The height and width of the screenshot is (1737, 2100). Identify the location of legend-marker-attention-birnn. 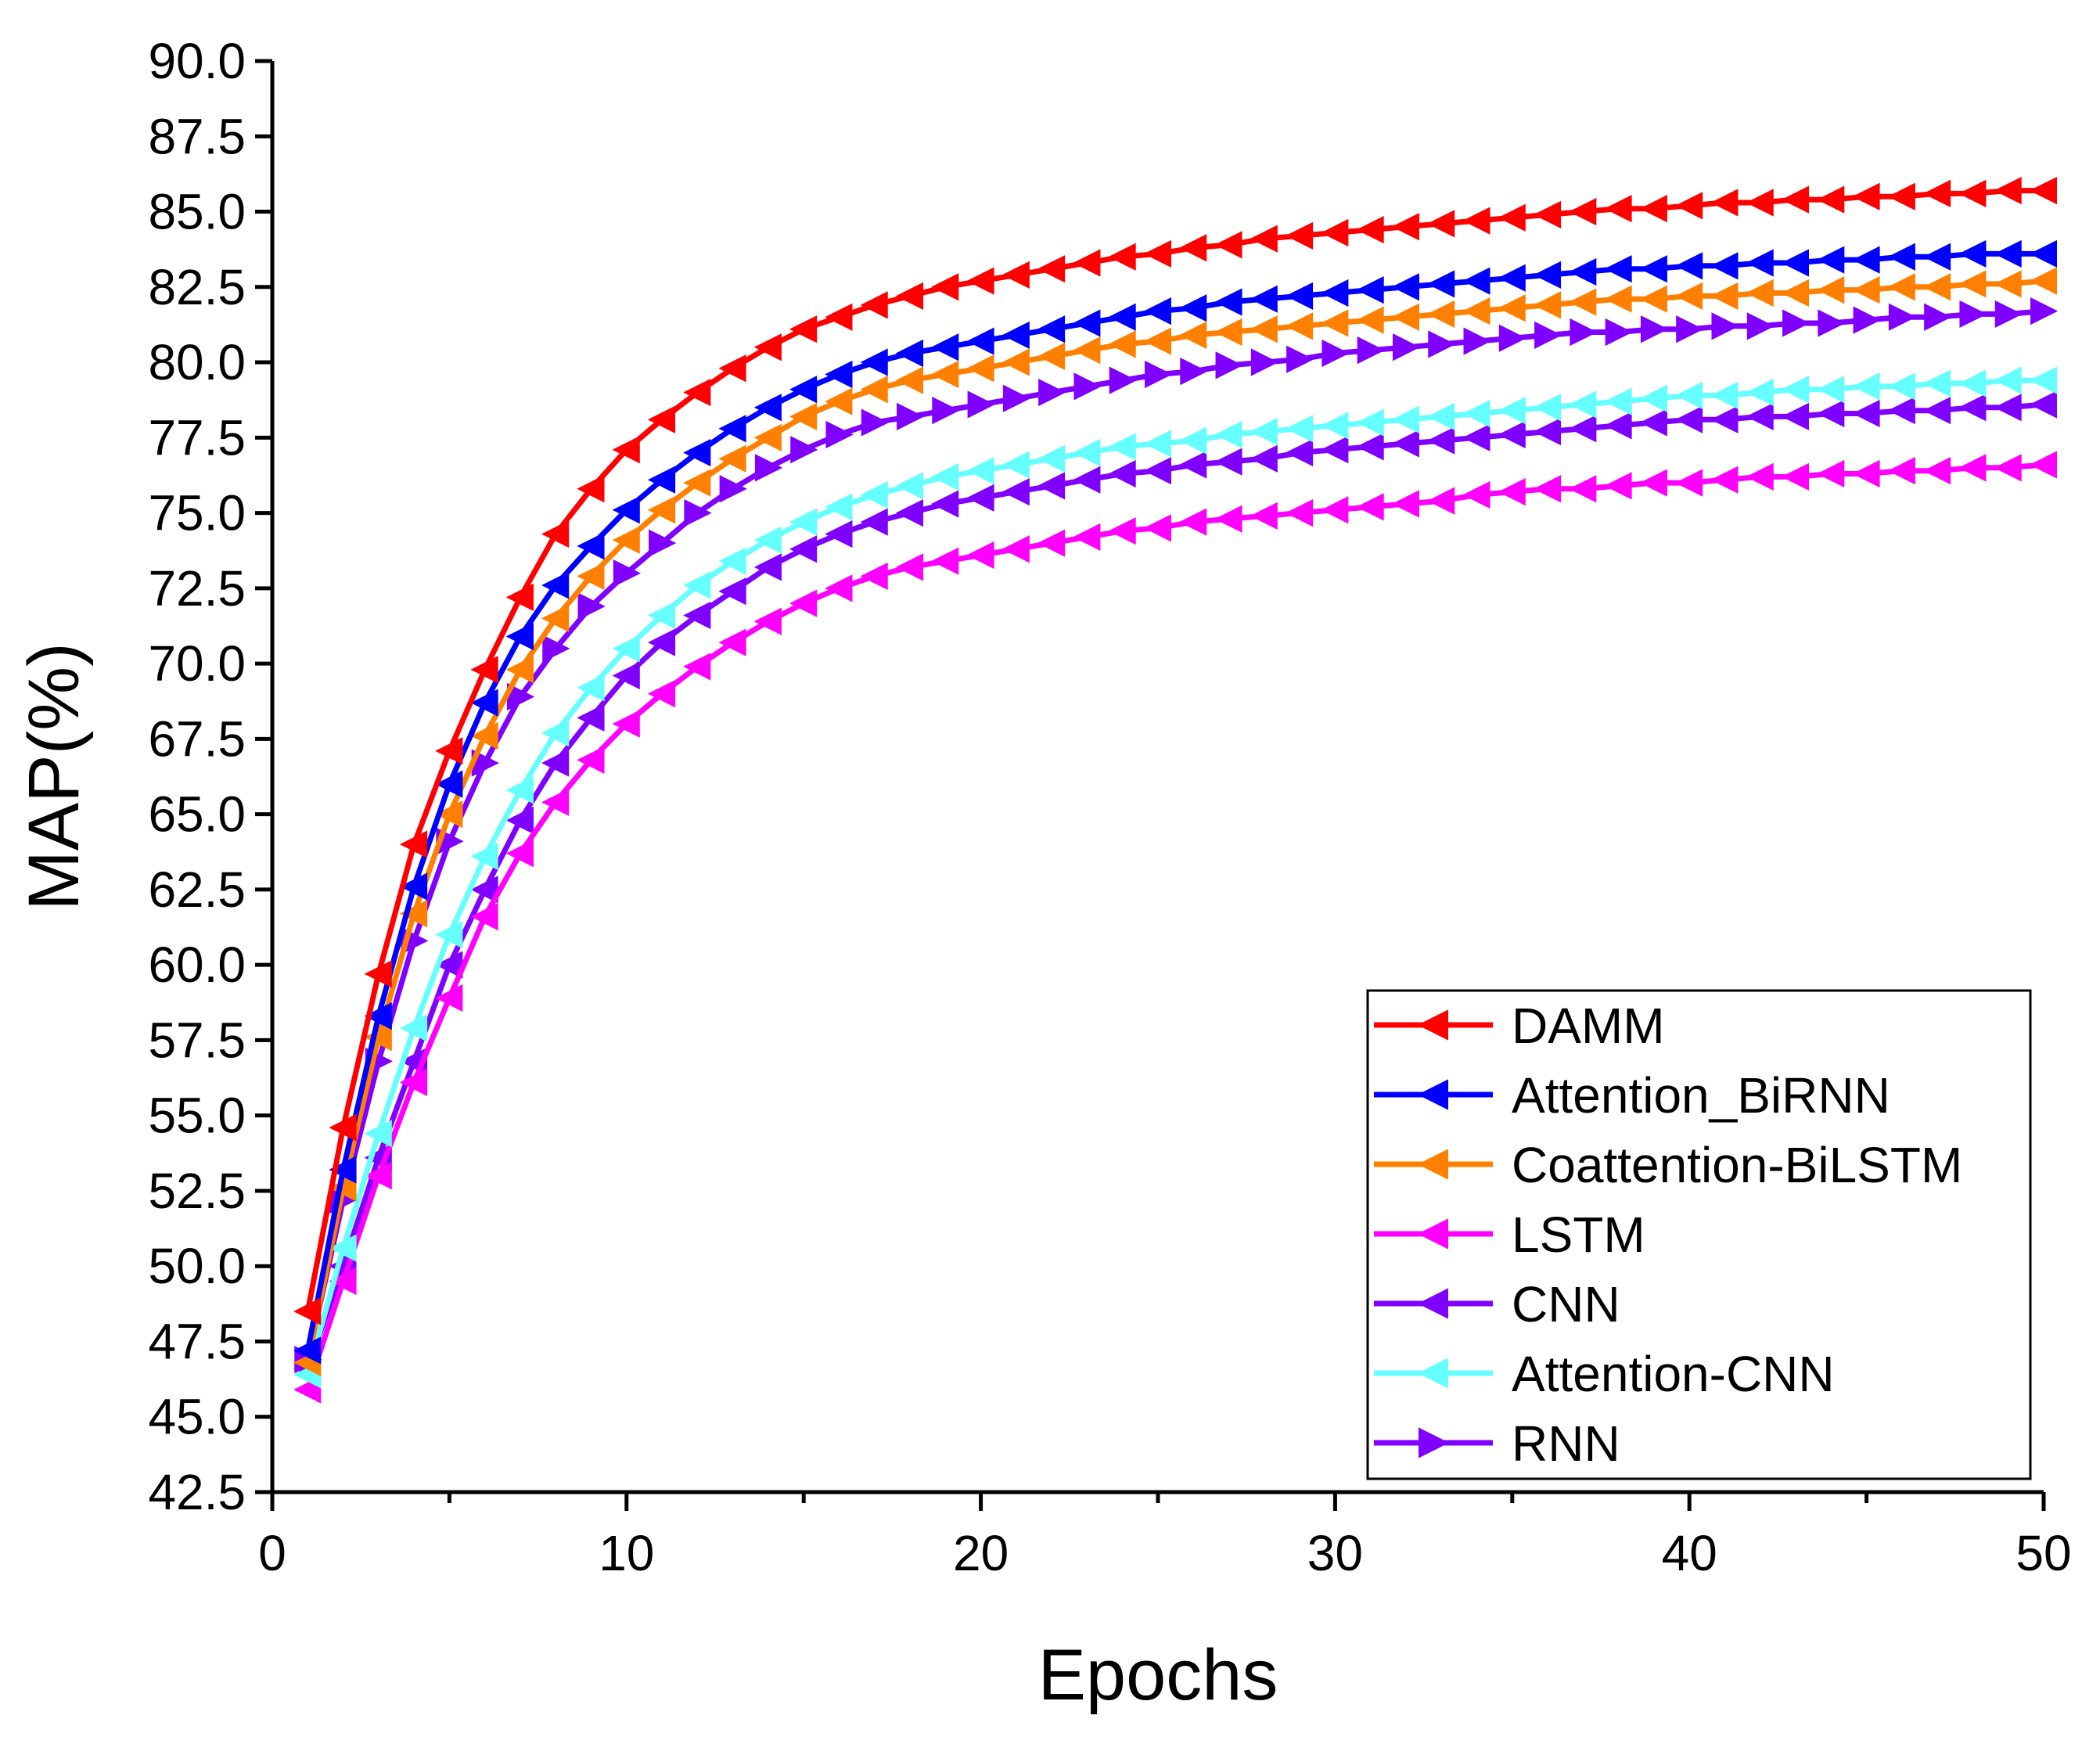
(1432, 1094).